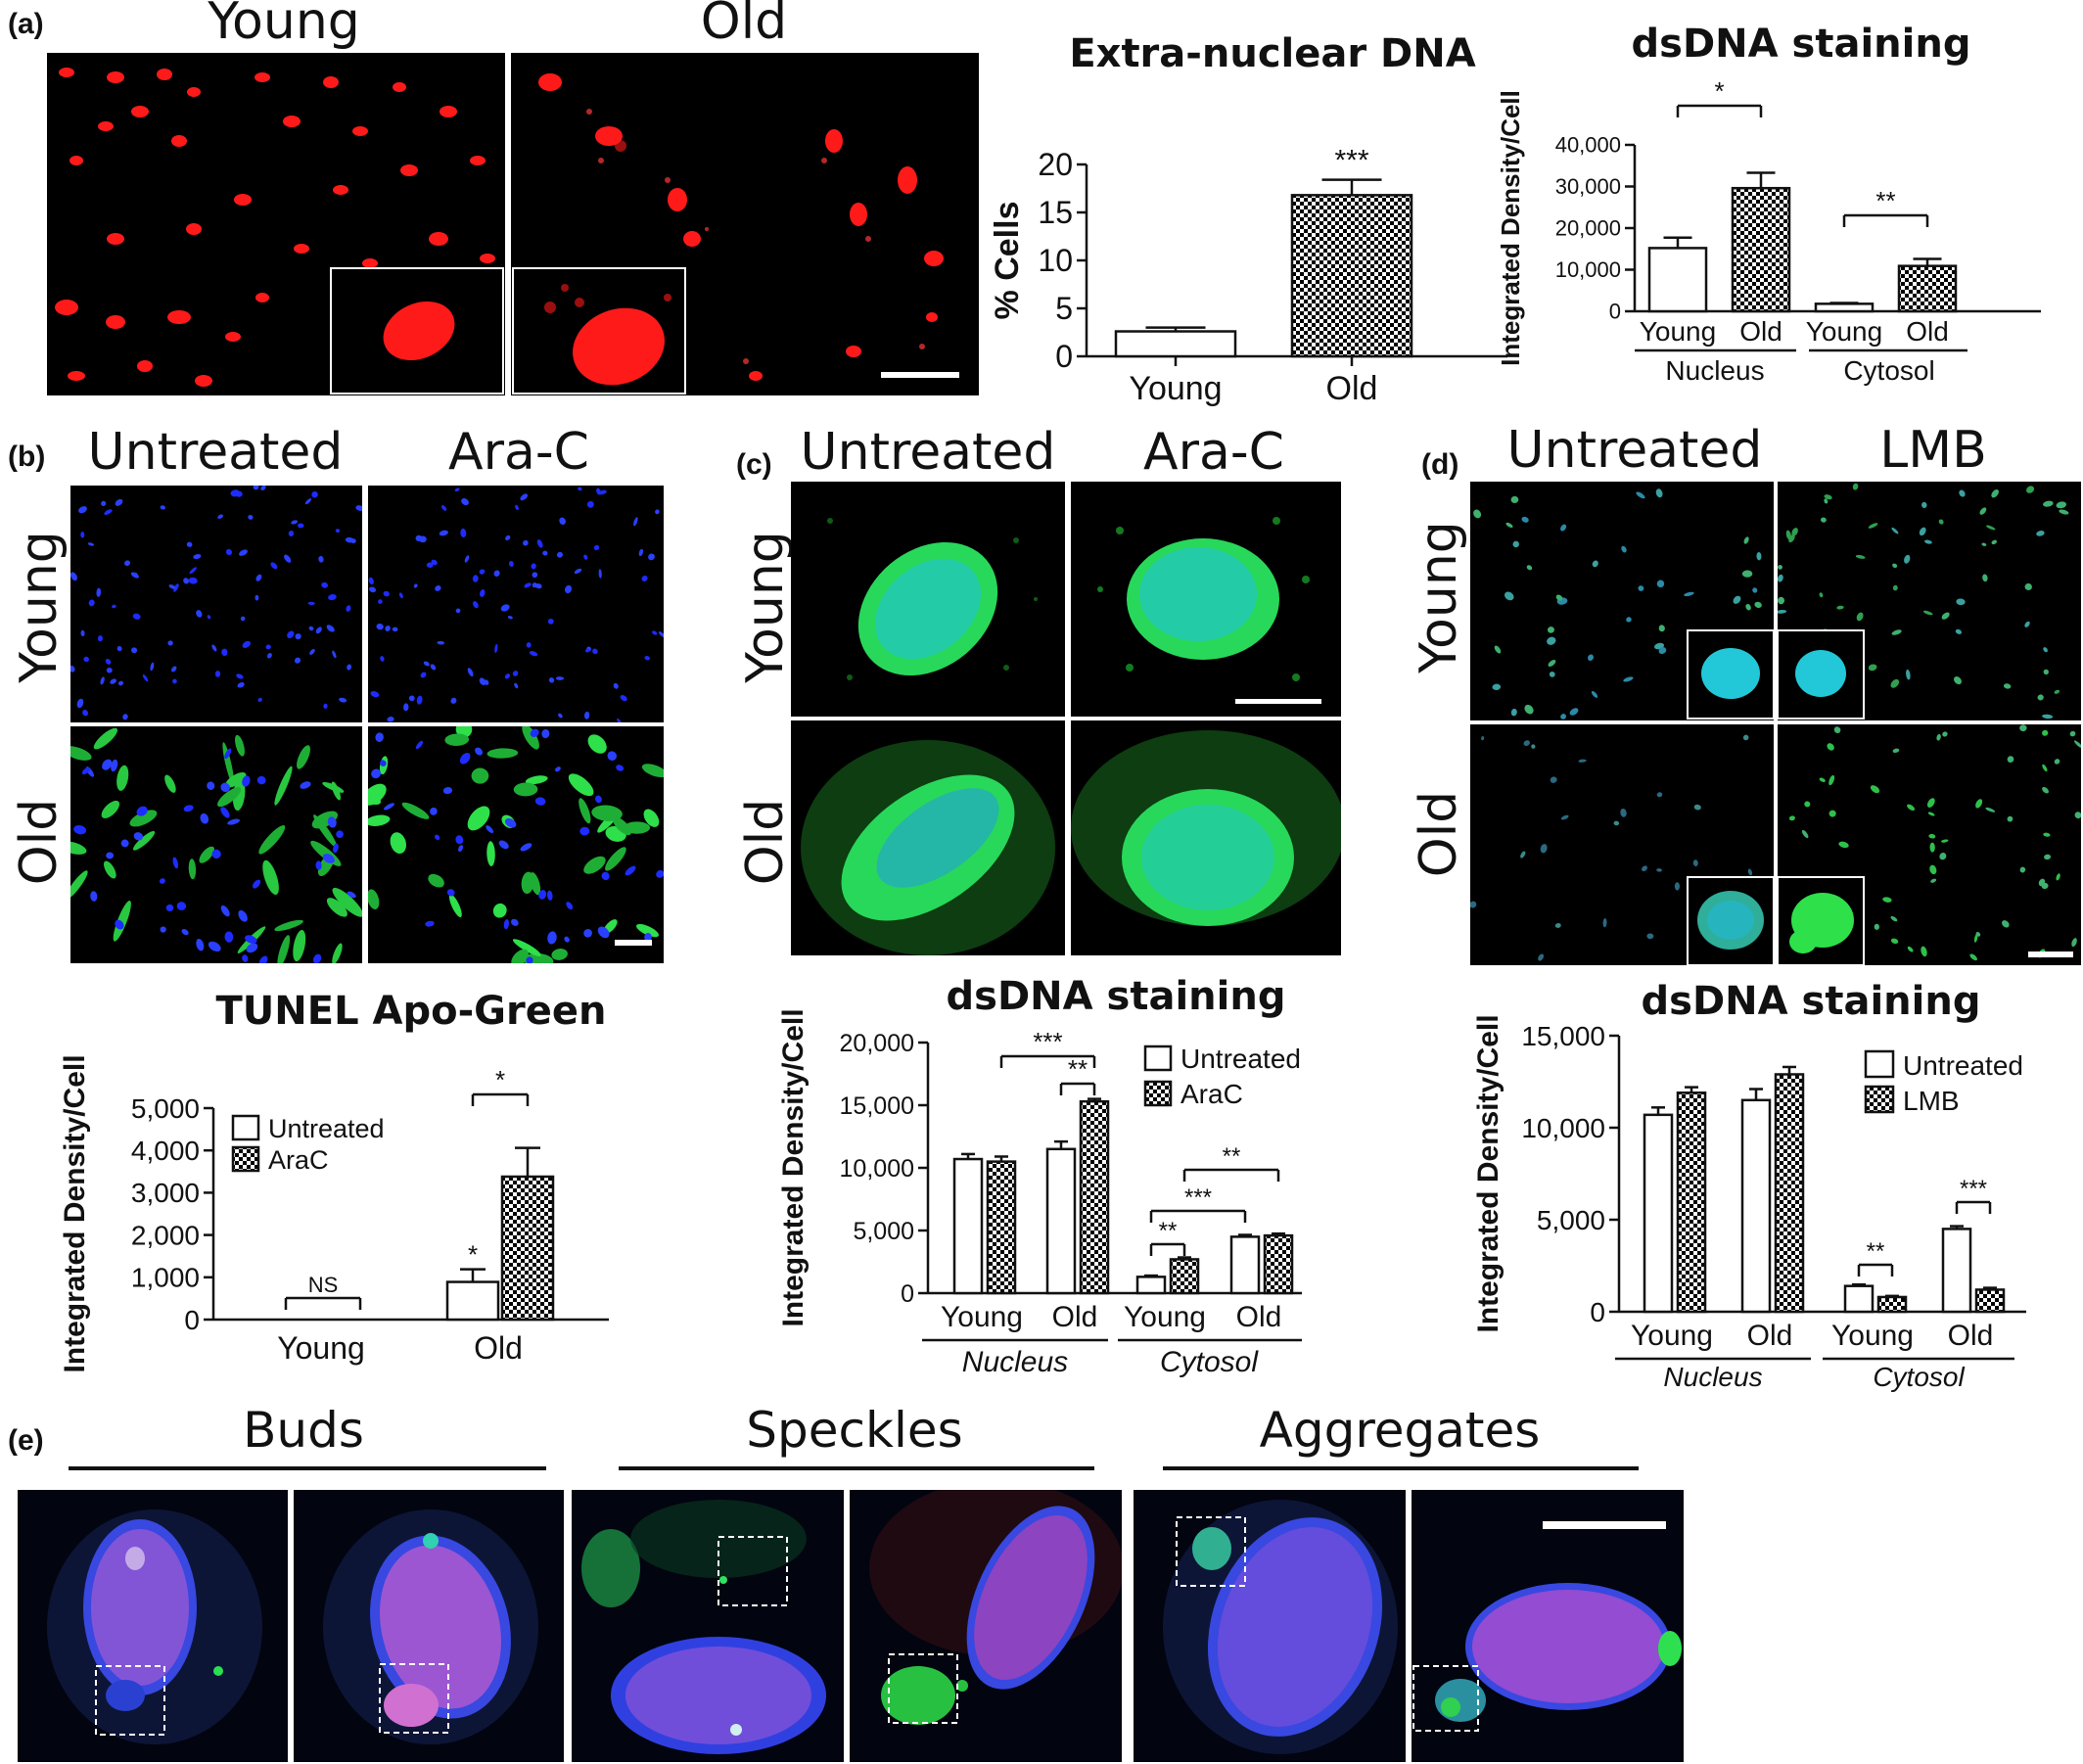 The width and height of the screenshot is (2083, 1764). I want to click on y-axis-label: Integrated Density/Cell, so click(1488, 1173).